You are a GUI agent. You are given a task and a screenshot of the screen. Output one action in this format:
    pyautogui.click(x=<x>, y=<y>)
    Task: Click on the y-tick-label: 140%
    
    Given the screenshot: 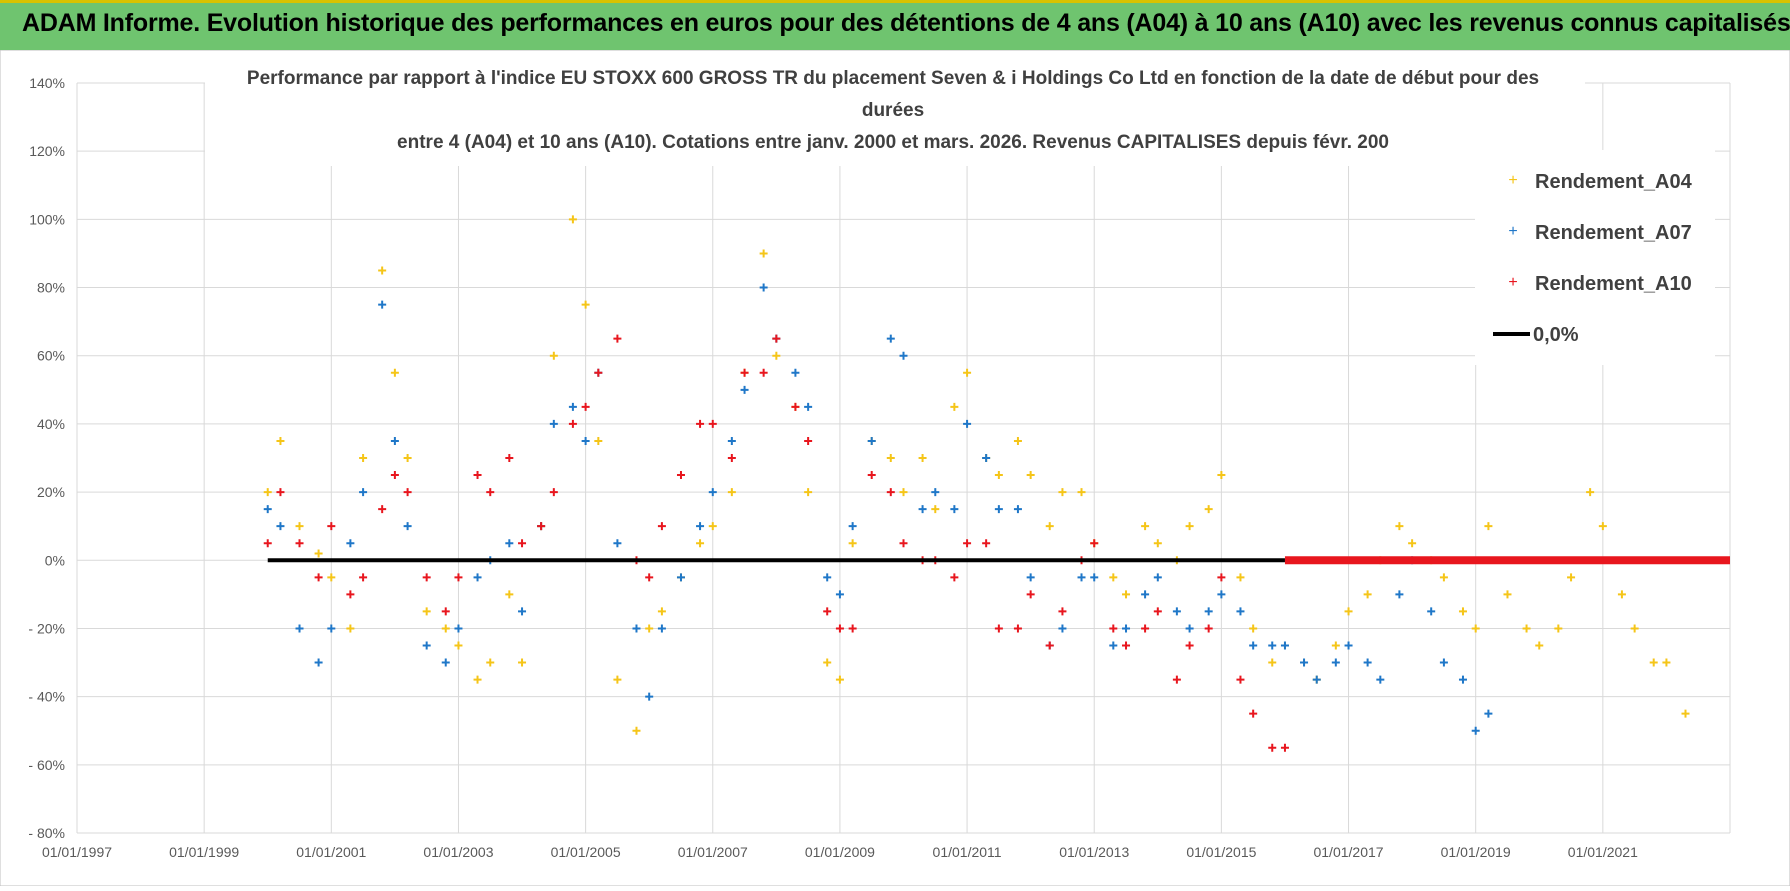 What is the action you would take?
    pyautogui.click(x=47, y=83)
    